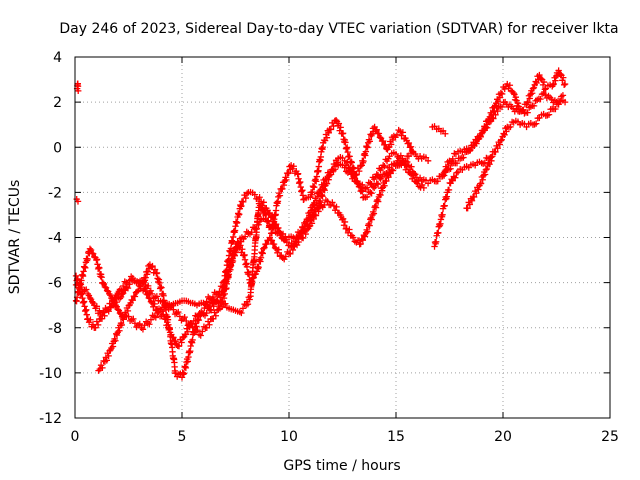  What do you see at coordinates (15, 237) in the screenshot?
I see `y-axis-label: SDTVAR / TECUs` at bounding box center [15, 237].